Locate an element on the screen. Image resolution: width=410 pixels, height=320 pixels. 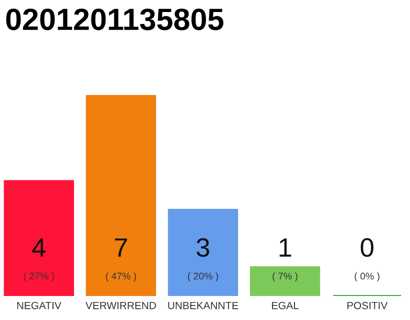
x-tick-label: NEGATIV is located at coordinates (39, 306).